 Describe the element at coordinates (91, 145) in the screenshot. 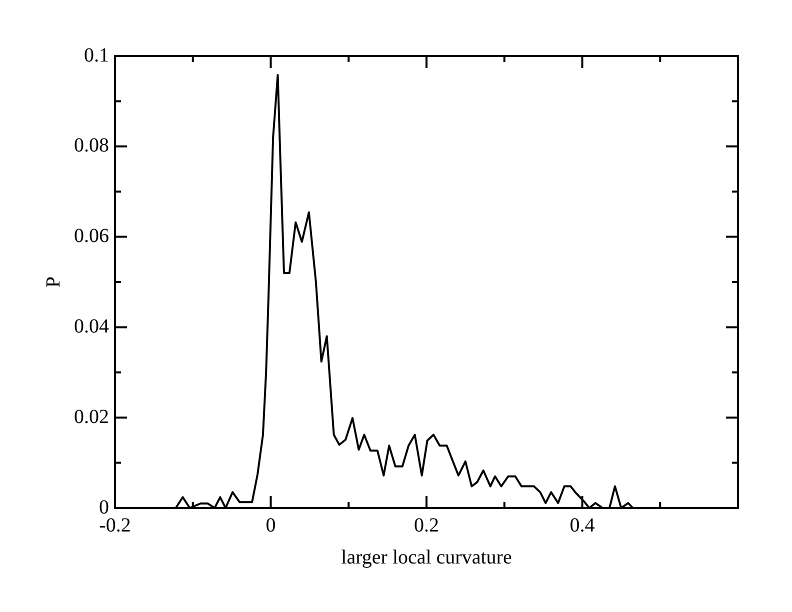

I see `y-tick-label: 0.08` at that location.